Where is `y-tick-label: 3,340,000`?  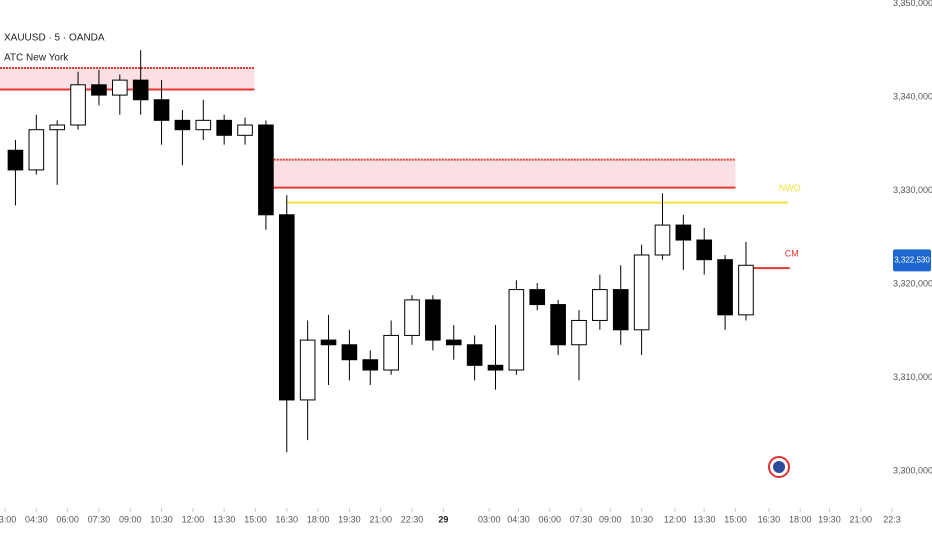
y-tick-label: 3,340,000 is located at coordinates (912, 96).